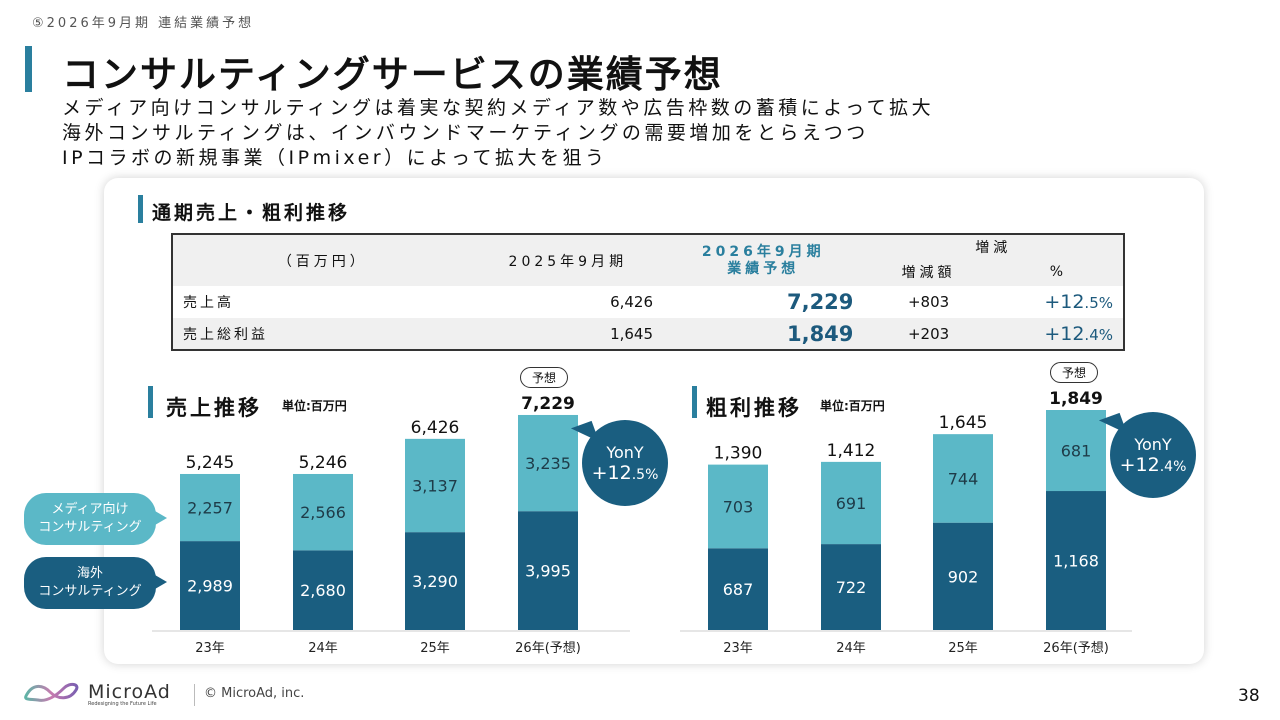 This screenshot has height=720, width=1280. Describe the element at coordinates (963, 423) in the screenshot. I see `bar-total-label: 1,645` at that location.